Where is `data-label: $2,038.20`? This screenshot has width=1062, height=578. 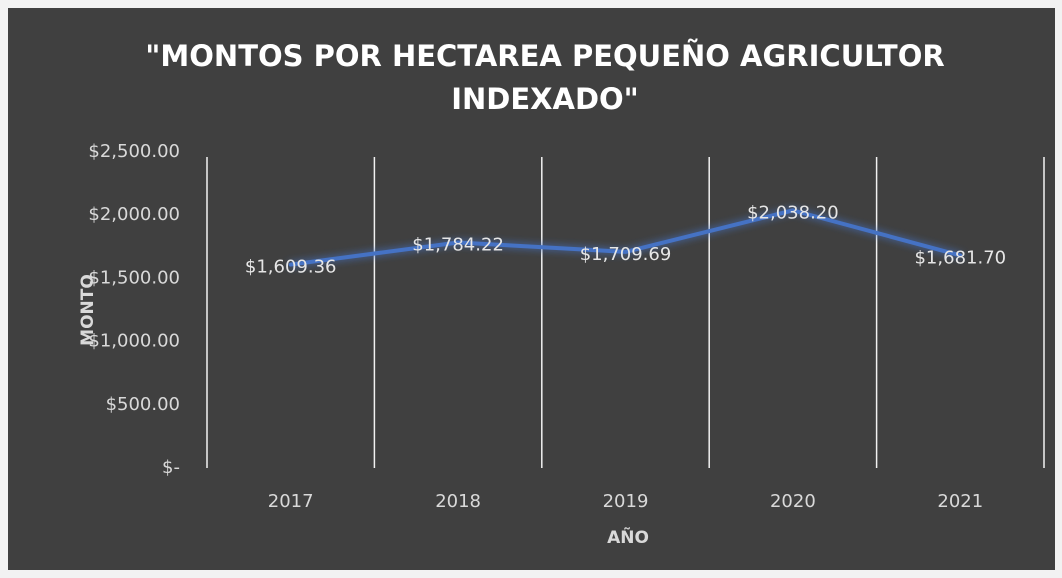 data-label: $2,038.20 is located at coordinates (793, 212).